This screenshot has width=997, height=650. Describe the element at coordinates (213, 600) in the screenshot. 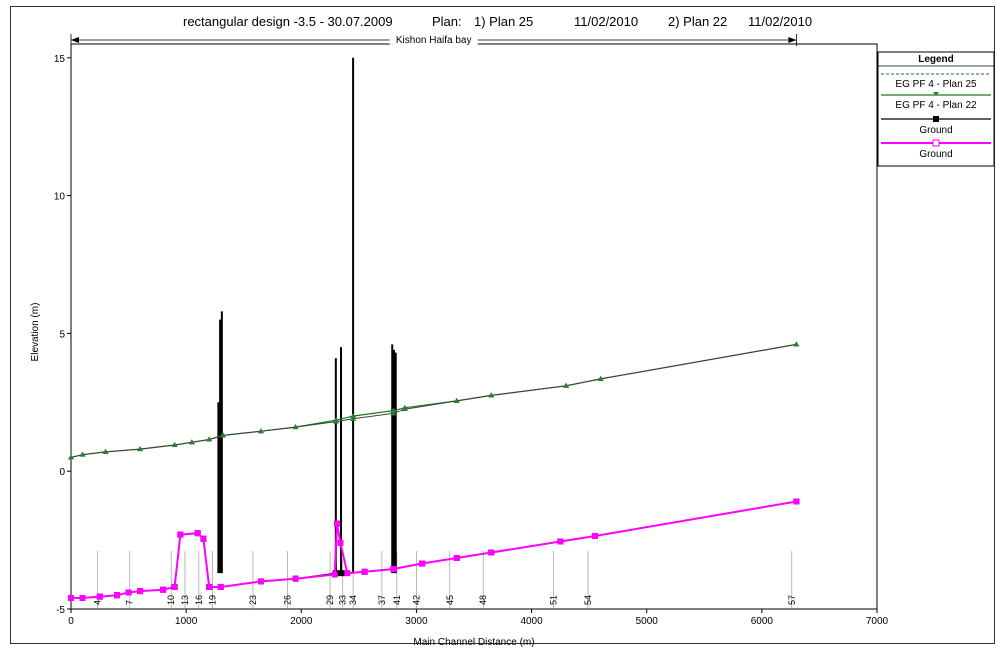

I see `river-station-label: 19` at that location.